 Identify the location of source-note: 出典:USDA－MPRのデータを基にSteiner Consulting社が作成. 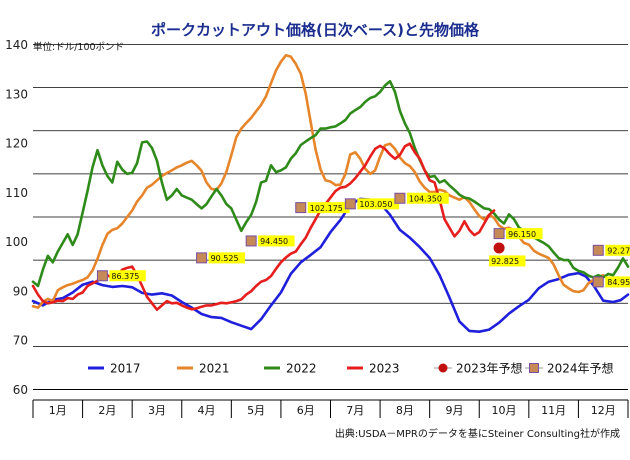
(477, 433).